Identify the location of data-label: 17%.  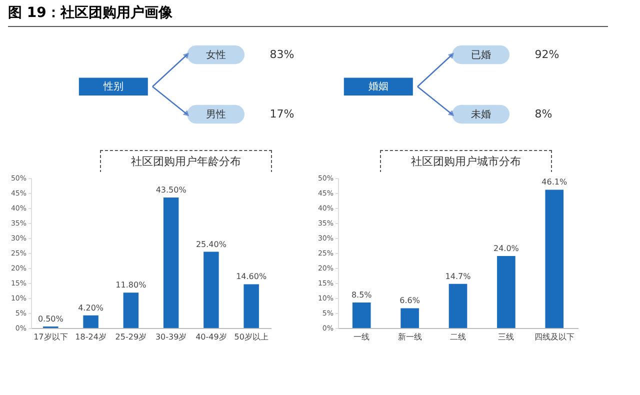
(282, 113).